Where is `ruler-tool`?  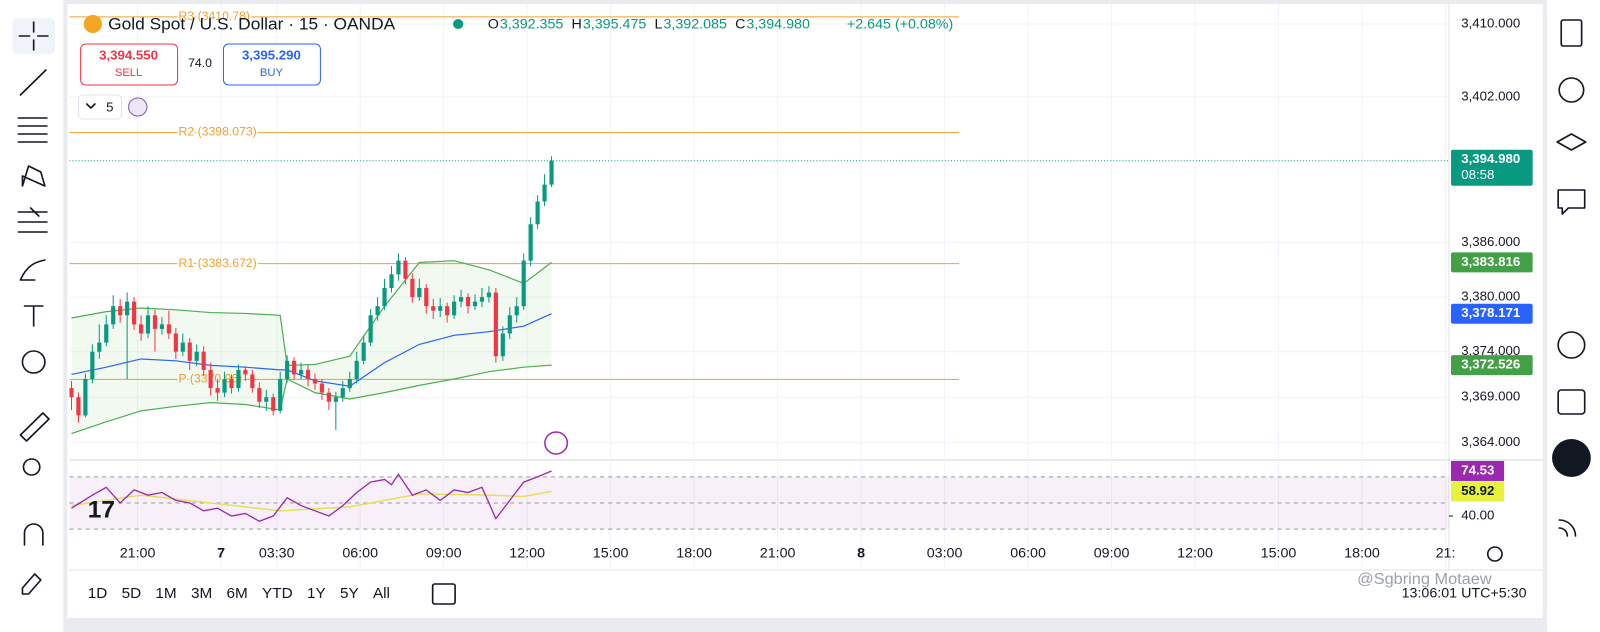 ruler-tool is located at coordinates (34, 427).